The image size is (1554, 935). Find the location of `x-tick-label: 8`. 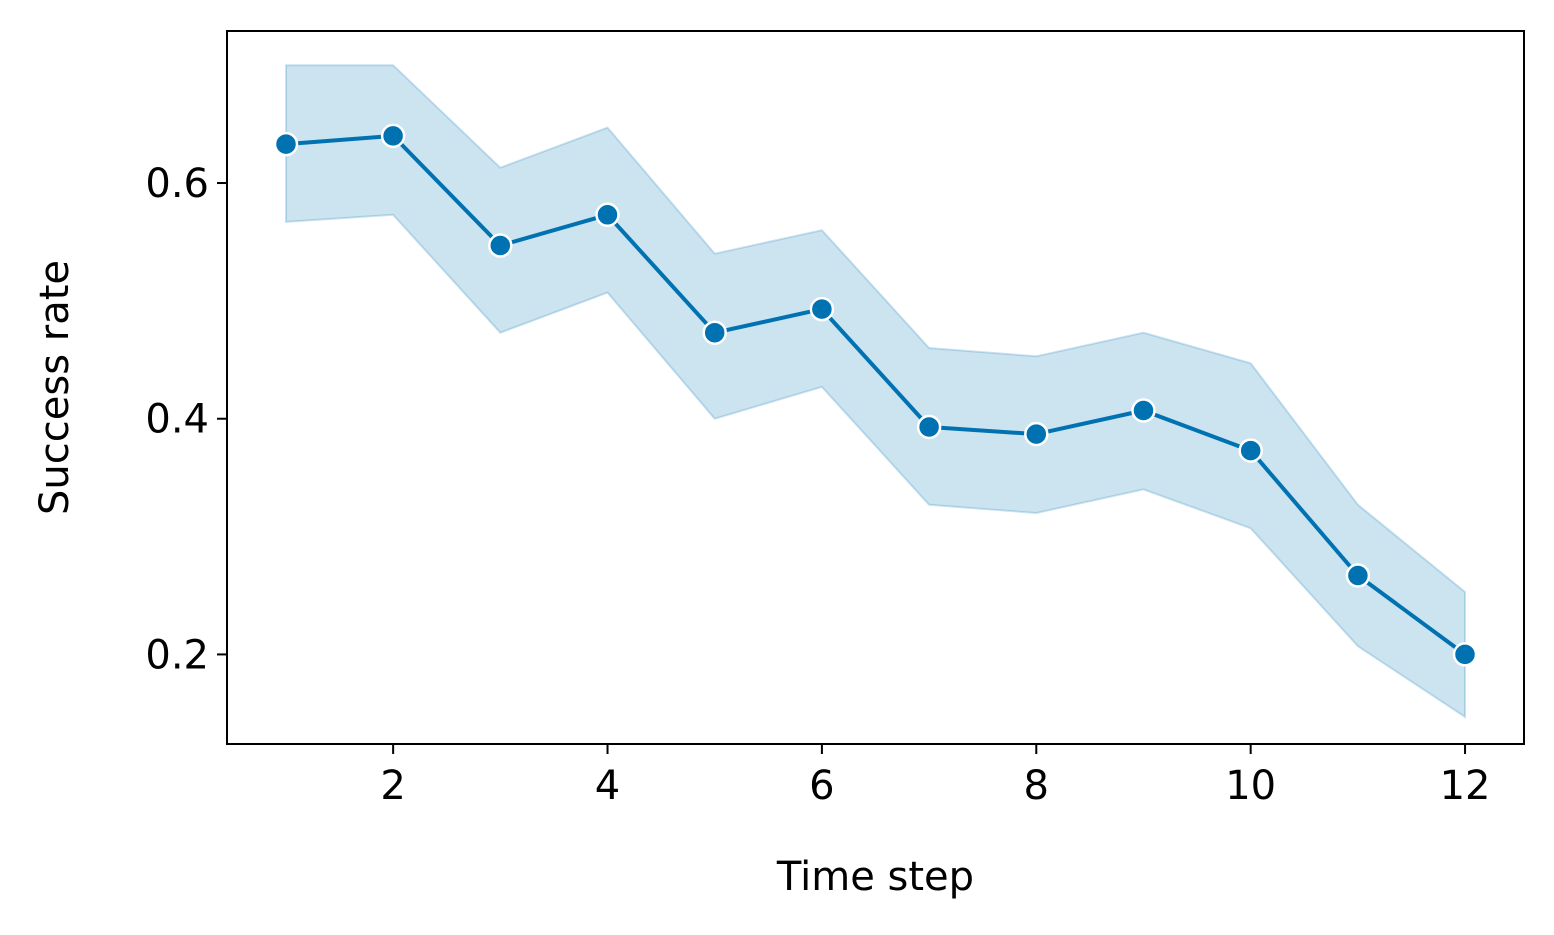

x-tick-label: 8 is located at coordinates (1036, 786).